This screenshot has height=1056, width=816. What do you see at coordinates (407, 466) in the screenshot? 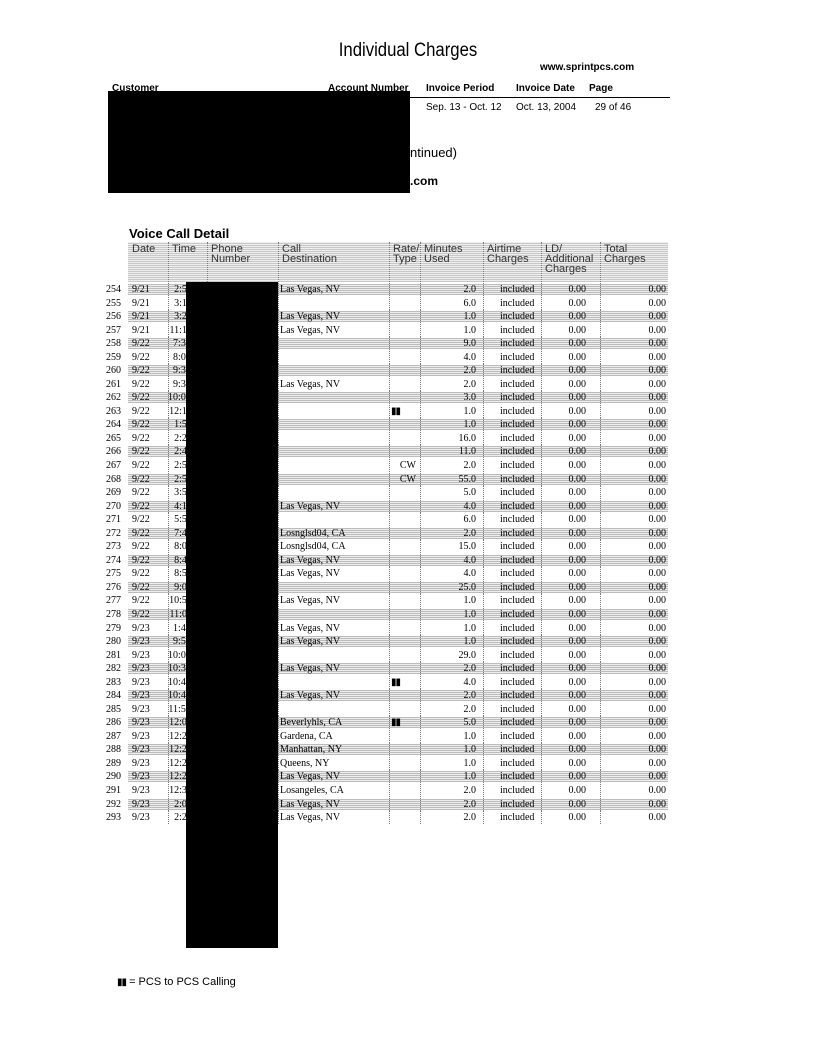
I see `rate-type: CW` at bounding box center [407, 466].